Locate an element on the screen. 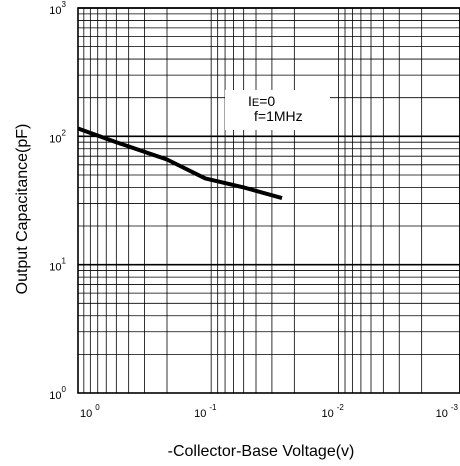  y-tick-label: 10⁰ is located at coordinates (57, 393).